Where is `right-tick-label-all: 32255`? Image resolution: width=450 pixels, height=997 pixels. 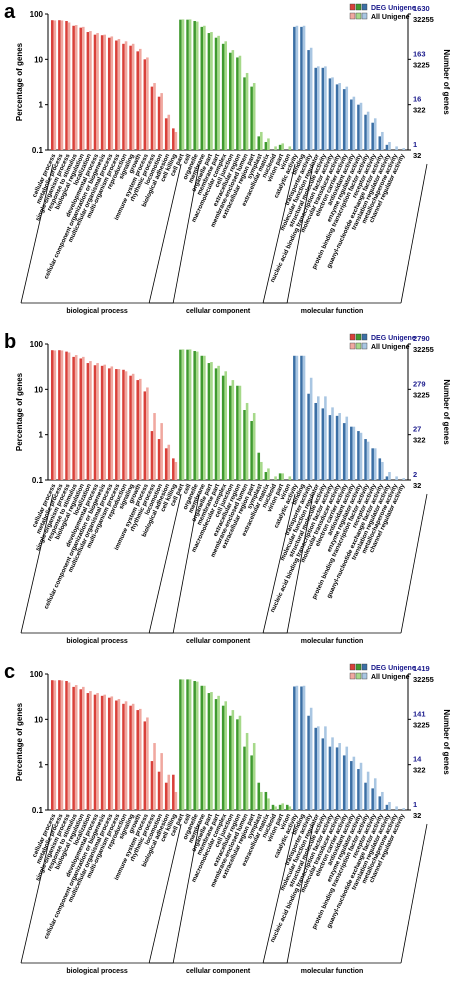
right-tick-label-all: 32255 is located at coordinates (423, 679).